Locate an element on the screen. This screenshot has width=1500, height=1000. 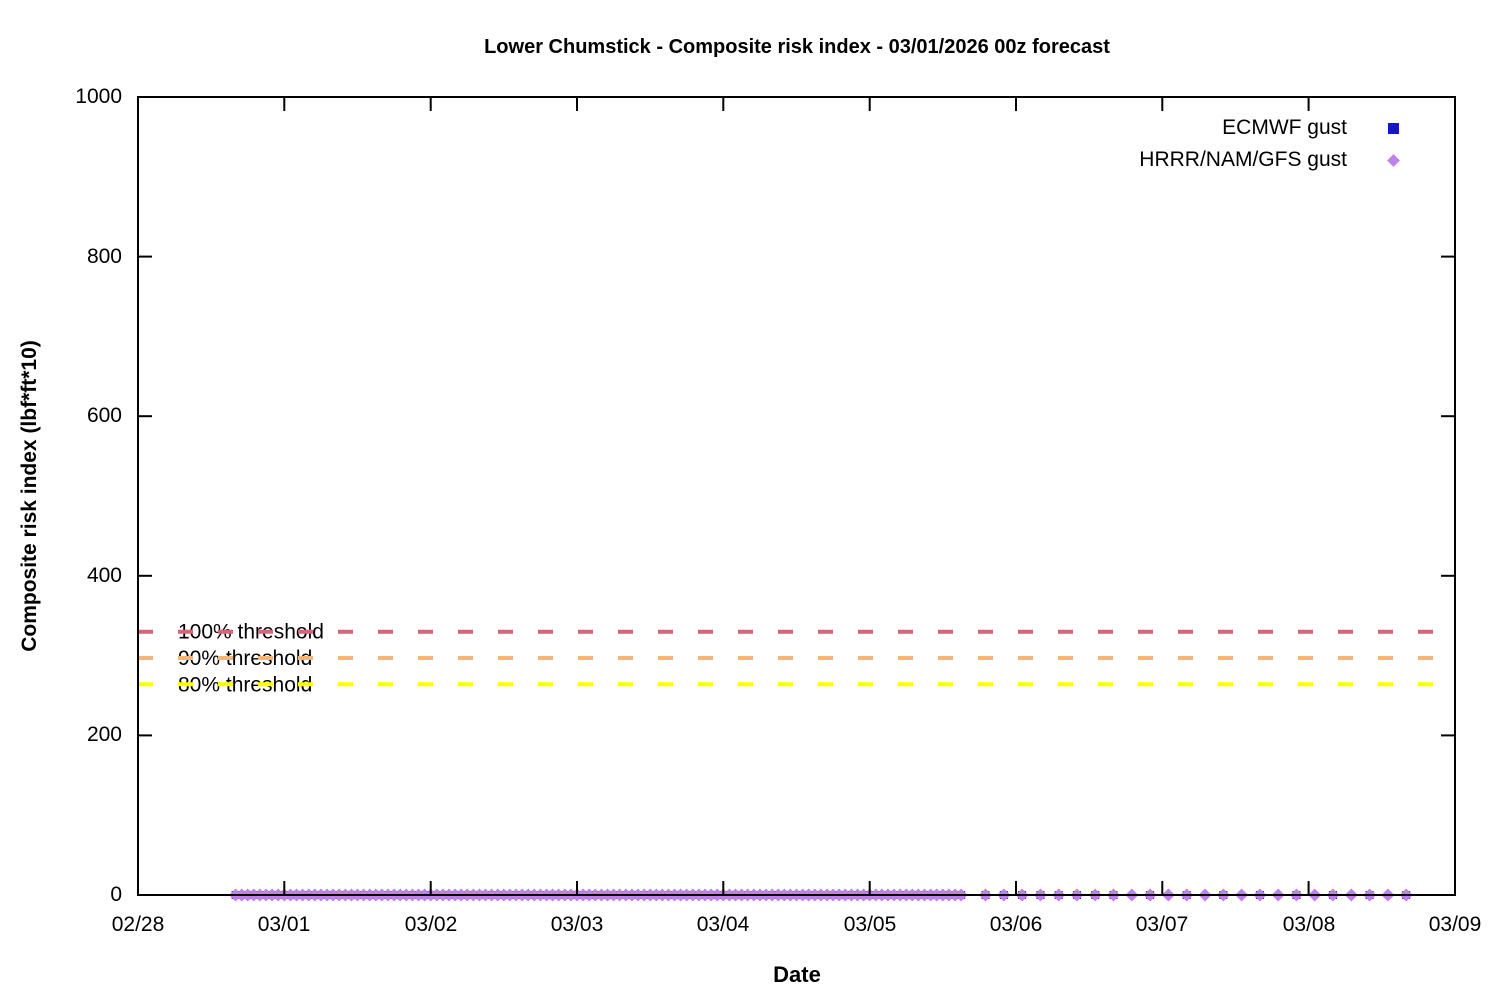
y-tick-label: 400 is located at coordinates (104, 575).